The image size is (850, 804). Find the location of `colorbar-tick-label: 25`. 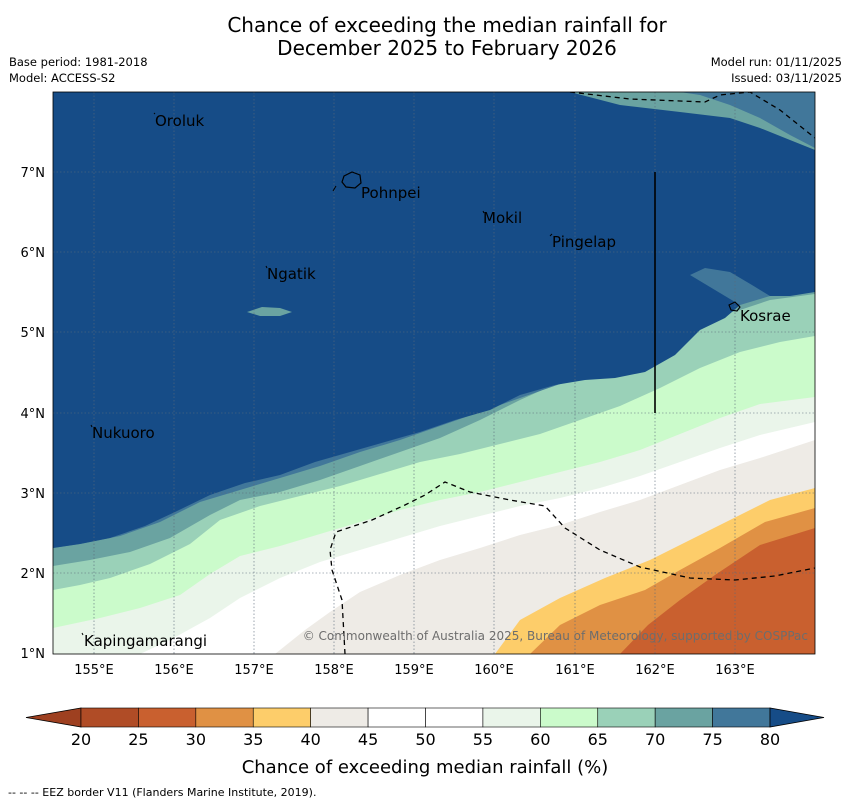

colorbar-tick-label: 25 is located at coordinates (138, 739).